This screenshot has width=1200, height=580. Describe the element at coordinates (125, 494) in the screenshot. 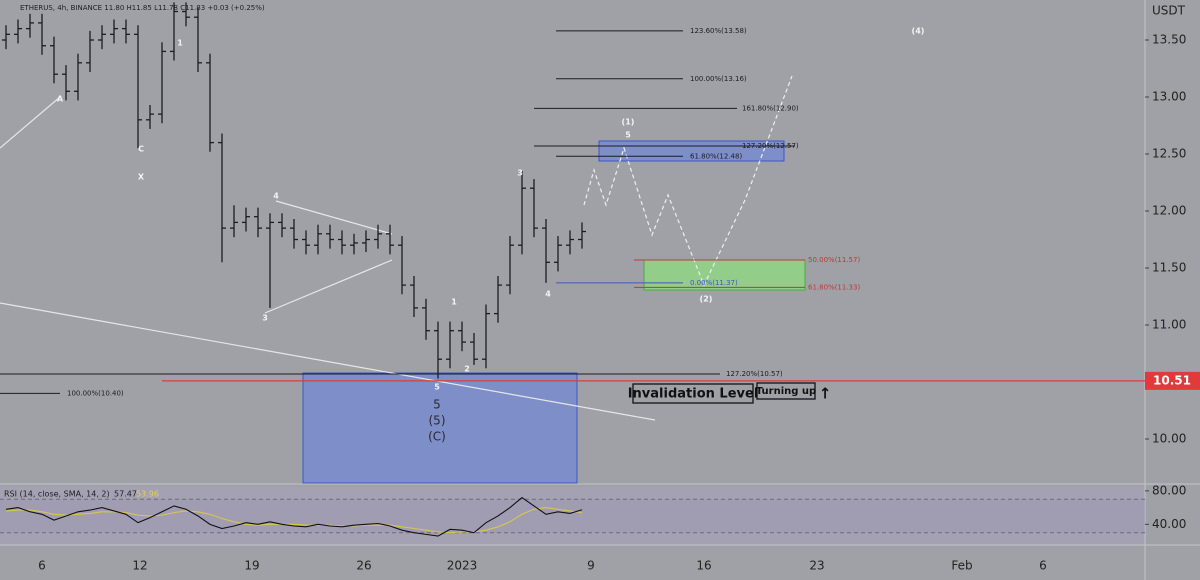

I see `rsi-value: 57.47` at that location.